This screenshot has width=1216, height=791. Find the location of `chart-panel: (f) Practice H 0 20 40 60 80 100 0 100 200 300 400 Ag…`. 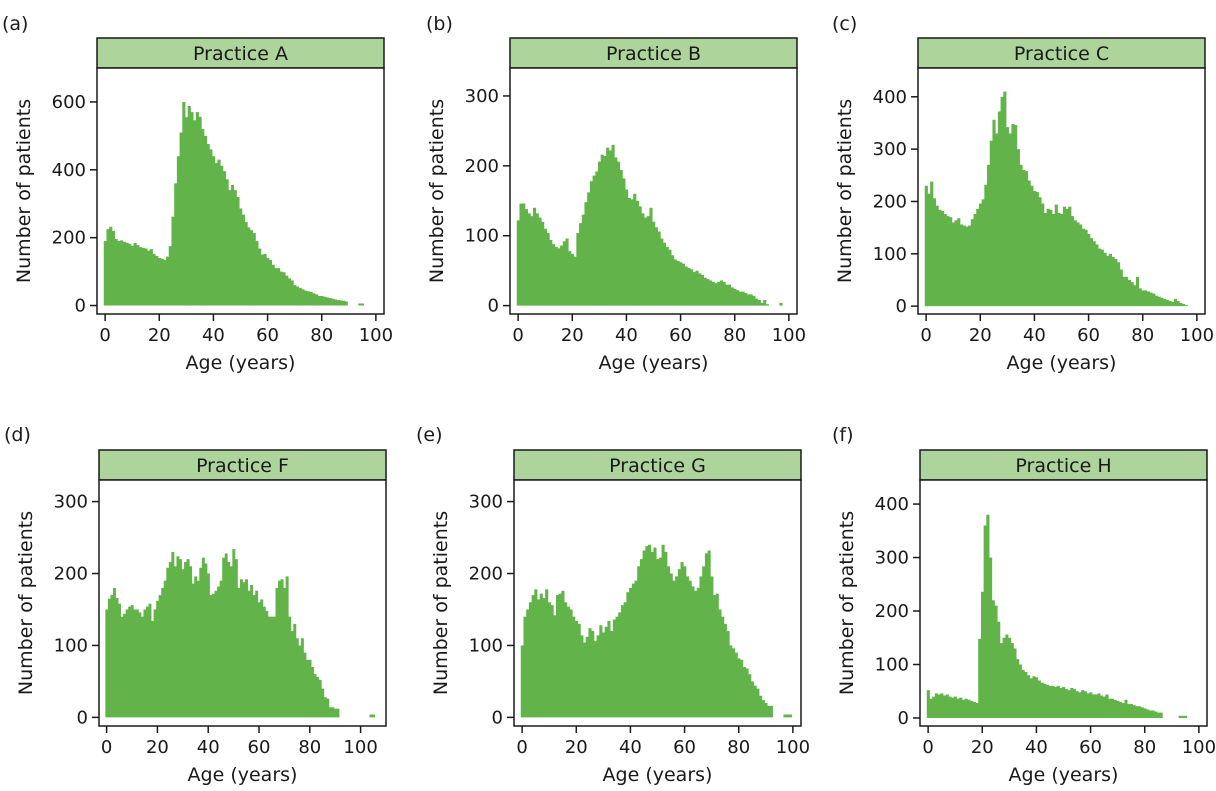

chart-panel: (f) Practice H 0 20 40 60 80 100 0 100 200 300 400 Ag… is located at coordinates (1024, 605).